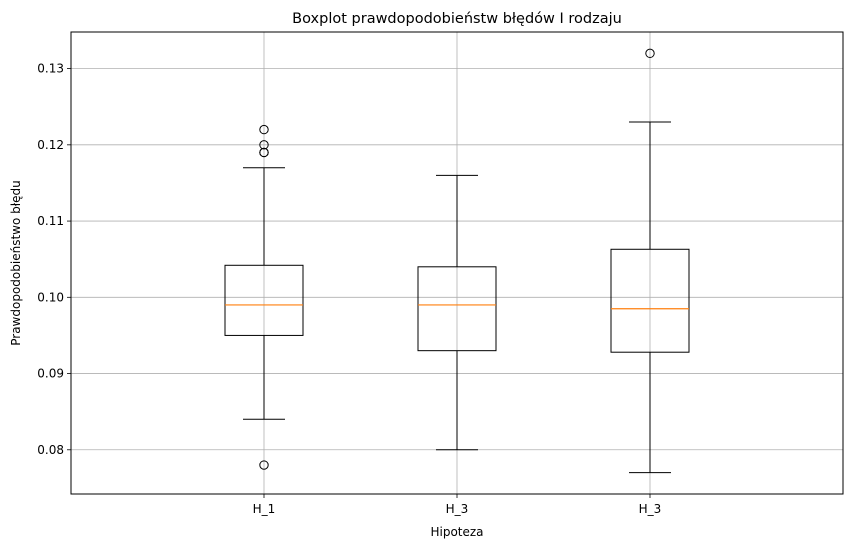 The height and width of the screenshot is (548, 855). I want to click on y-tick-label: 0.12, so click(50, 145).